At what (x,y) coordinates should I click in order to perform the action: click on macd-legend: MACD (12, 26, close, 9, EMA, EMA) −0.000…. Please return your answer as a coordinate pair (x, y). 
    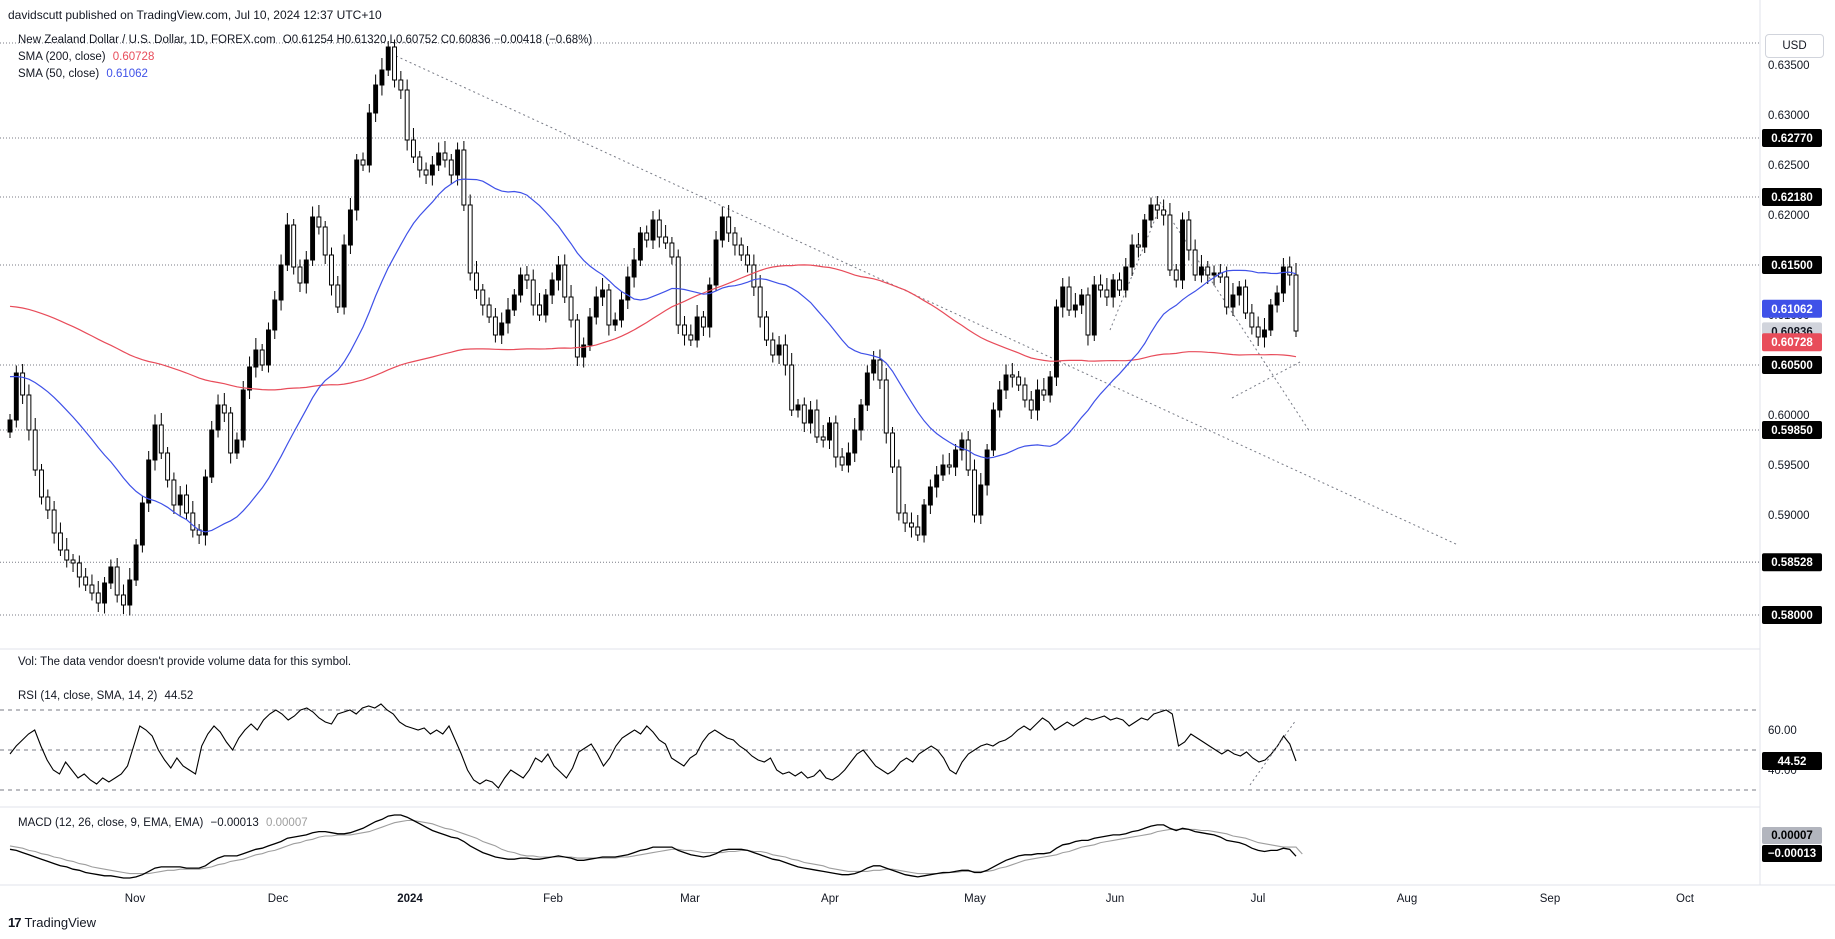
    Looking at the image, I should click on (165, 823).